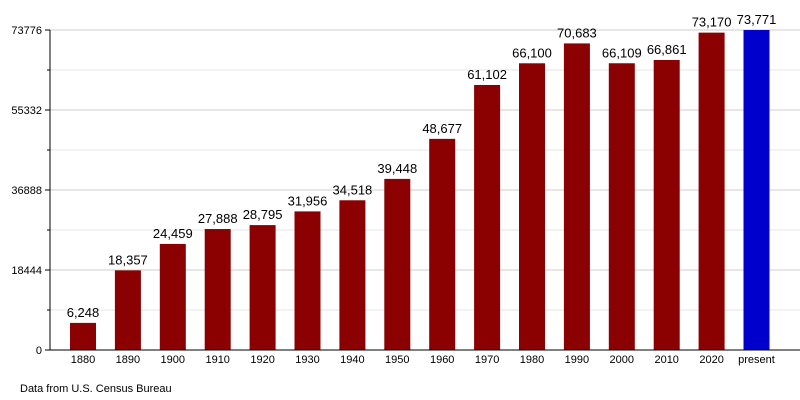 This screenshot has height=400, width=800. Describe the element at coordinates (83, 360) in the screenshot. I see `x-tick-label: 1880` at that location.